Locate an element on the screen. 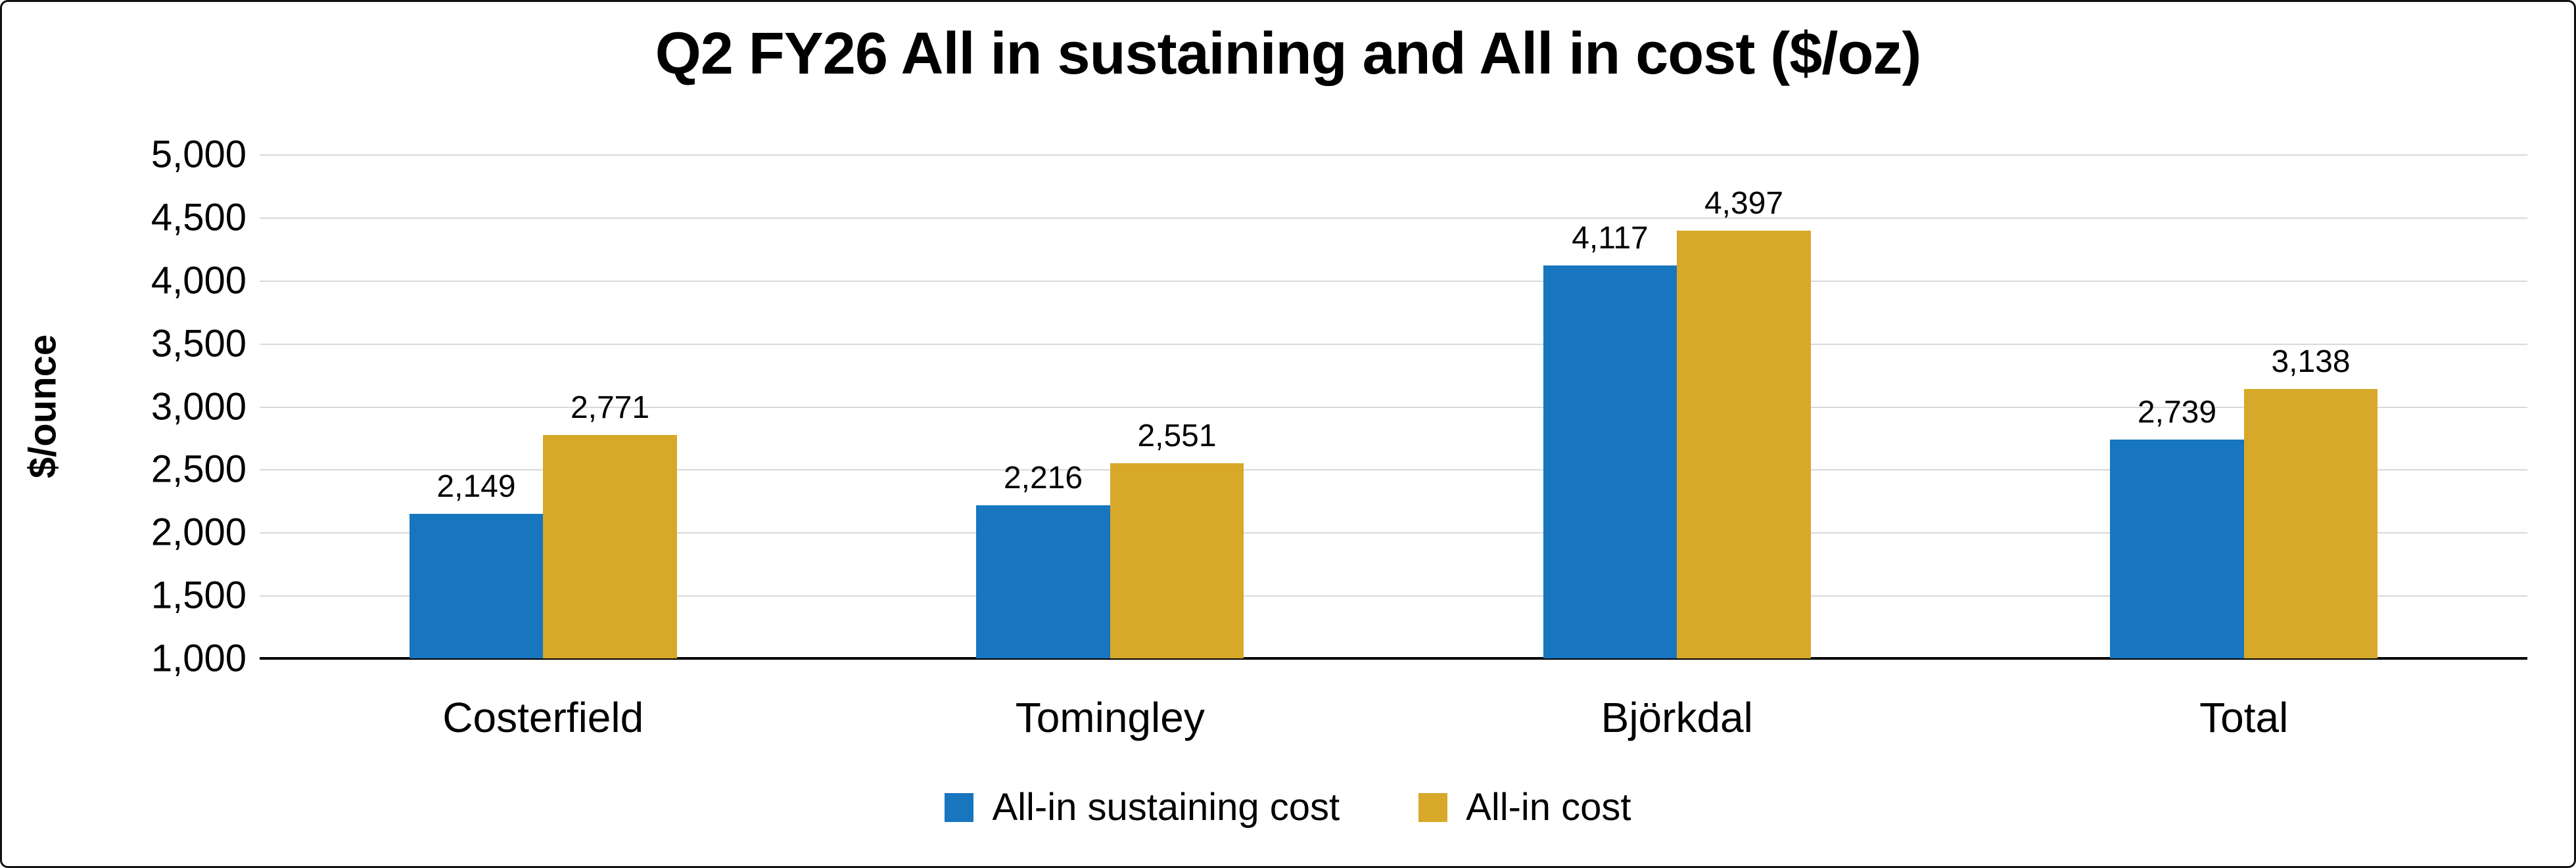 Image resolution: width=2576 pixels, height=868 pixels. legend-item: All-in sustaining cost is located at coordinates (1142, 807).